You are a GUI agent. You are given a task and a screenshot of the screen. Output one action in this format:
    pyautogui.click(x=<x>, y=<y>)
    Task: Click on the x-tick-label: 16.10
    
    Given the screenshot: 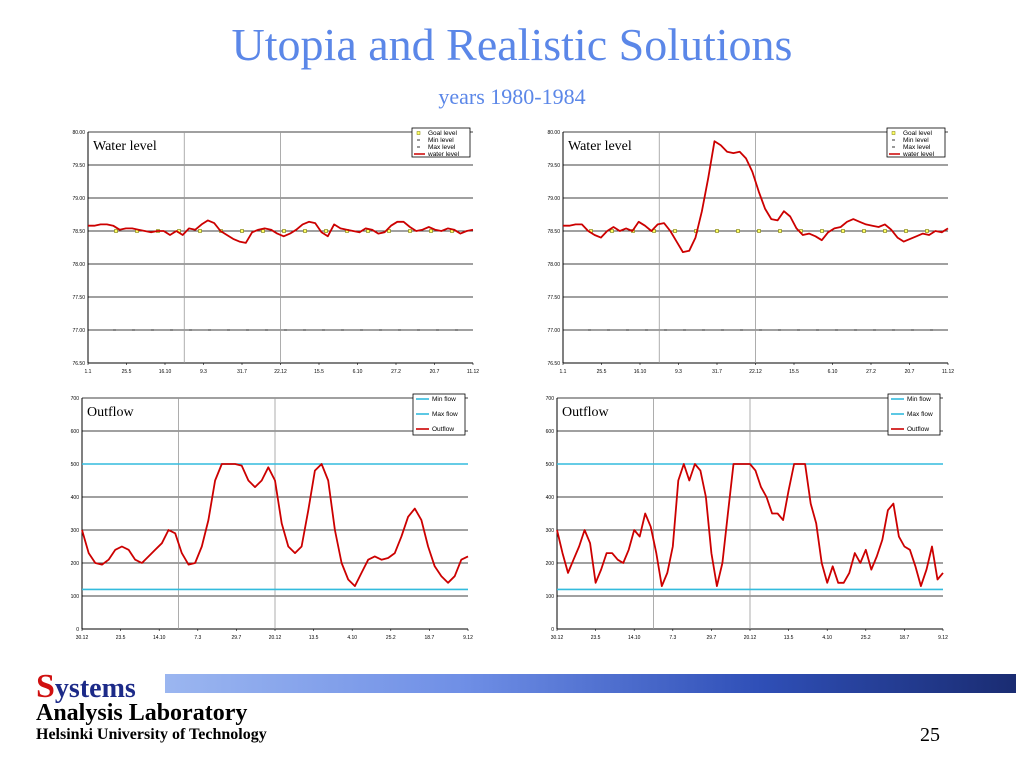 What is the action you would take?
    pyautogui.click(x=640, y=372)
    